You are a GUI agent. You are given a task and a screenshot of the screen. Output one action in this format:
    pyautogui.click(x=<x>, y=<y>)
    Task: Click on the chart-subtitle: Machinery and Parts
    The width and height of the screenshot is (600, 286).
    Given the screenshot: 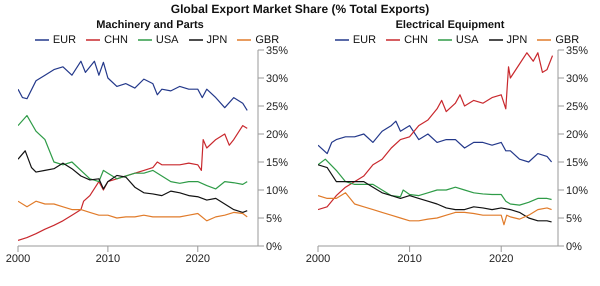 What is the action you would take?
    pyautogui.click(x=150, y=25)
    